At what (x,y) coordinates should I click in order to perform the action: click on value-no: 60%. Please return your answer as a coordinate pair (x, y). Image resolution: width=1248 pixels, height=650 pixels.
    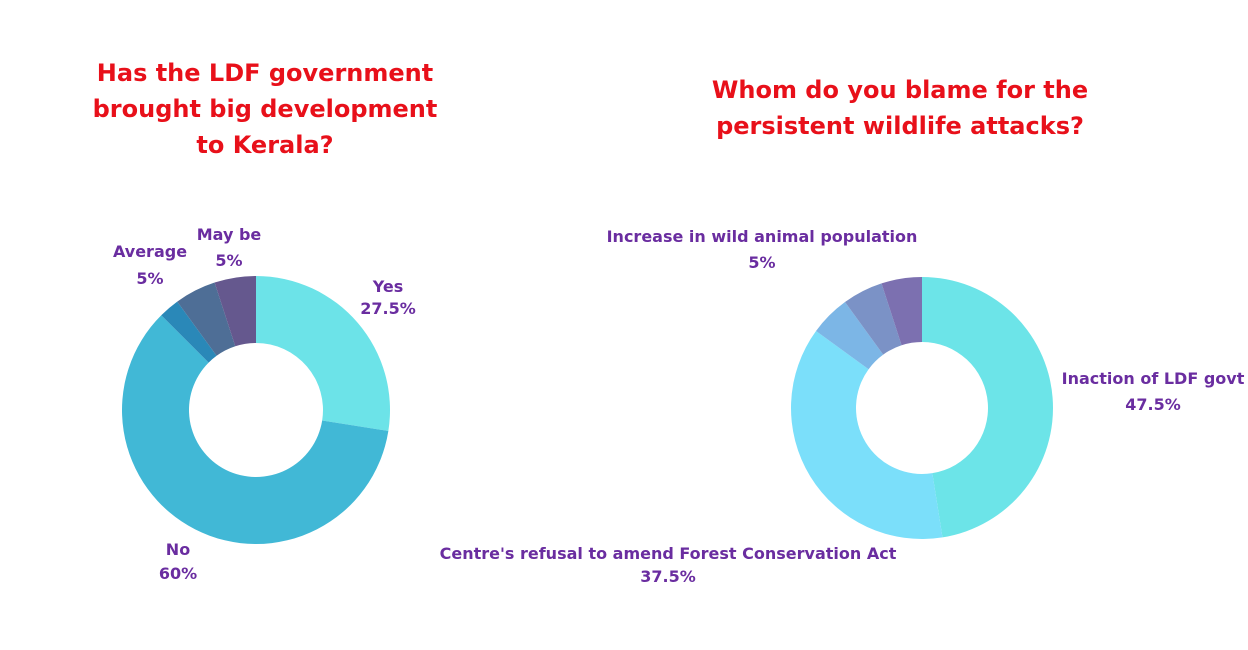
    Looking at the image, I should click on (178, 573).